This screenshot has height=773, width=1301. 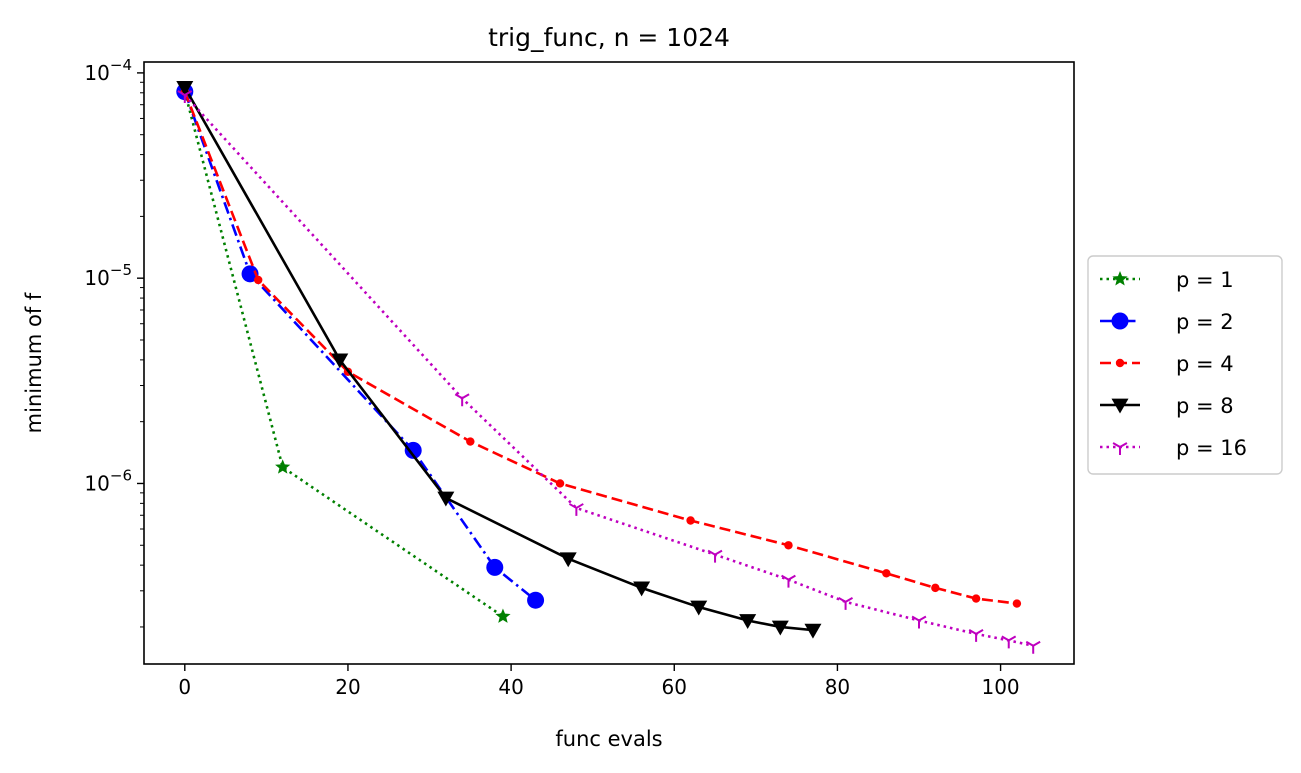 What do you see at coordinates (1205, 364) in the screenshot?
I see `legend-label-p-4: p = 4` at bounding box center [1205, 364].